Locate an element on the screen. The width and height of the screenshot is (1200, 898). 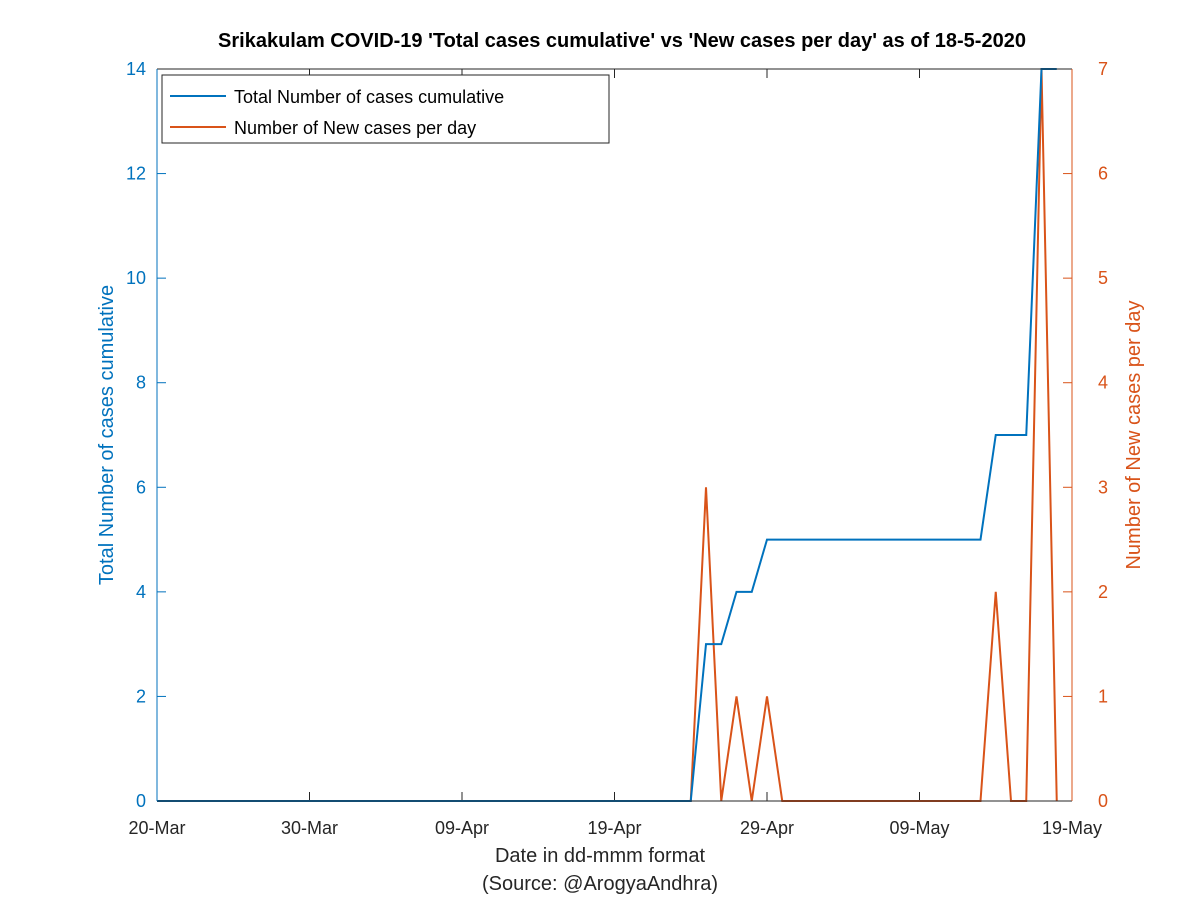
x-tick-label: 19-Apr is located at coordinates (614, 828).